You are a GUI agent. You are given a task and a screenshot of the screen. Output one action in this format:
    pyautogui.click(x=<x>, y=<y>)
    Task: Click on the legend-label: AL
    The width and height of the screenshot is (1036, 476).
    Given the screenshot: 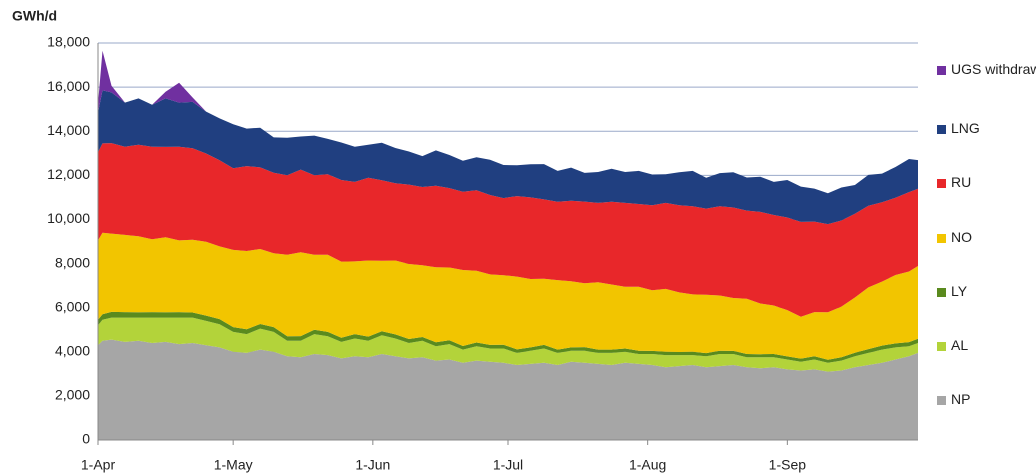 What is the action you would take?
    pyautogui.click(x=960, y=345)
    